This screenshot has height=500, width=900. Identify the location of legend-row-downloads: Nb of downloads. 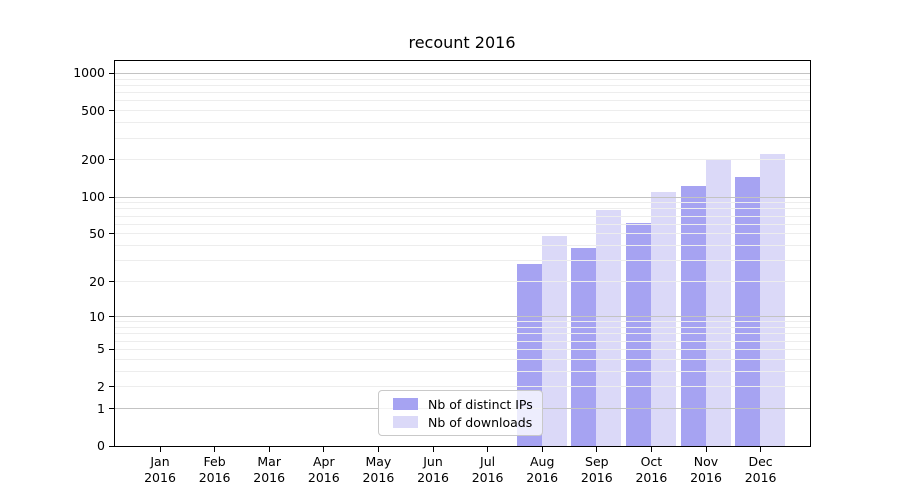
(463, 422).